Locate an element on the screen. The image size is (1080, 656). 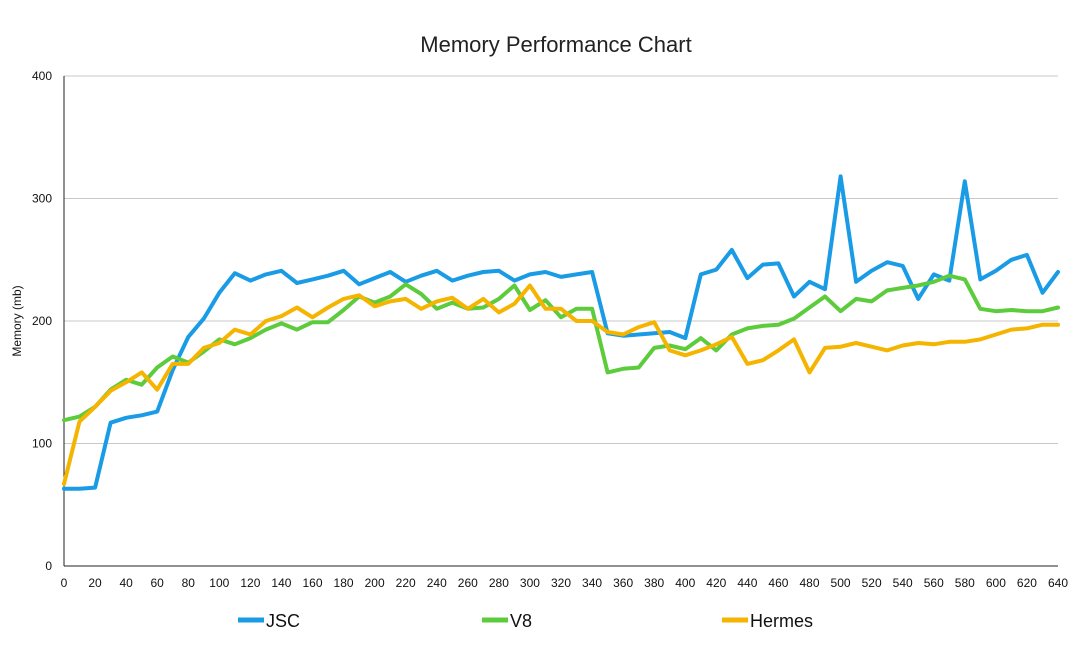
legend: JSC V8 Hermes is located at coordinates (525, 621).